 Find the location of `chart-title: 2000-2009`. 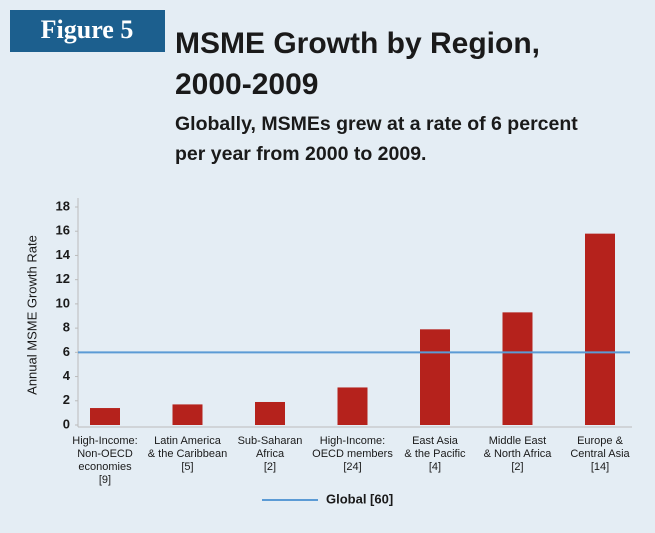

chart-title: 2000-2009 is located at coordinates (246, 84).